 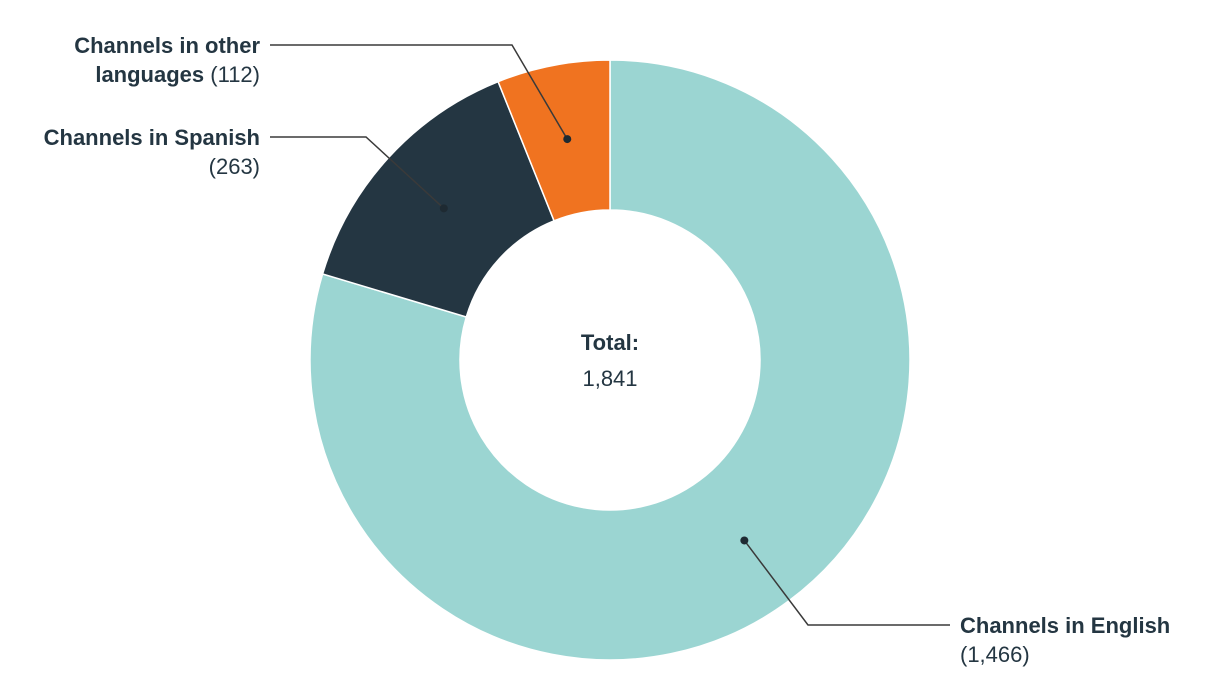 What do you see at coordinates (167, 60) in the screenshot?
I see `category-label: Channels in other languages` at bounding box center [167, 60].